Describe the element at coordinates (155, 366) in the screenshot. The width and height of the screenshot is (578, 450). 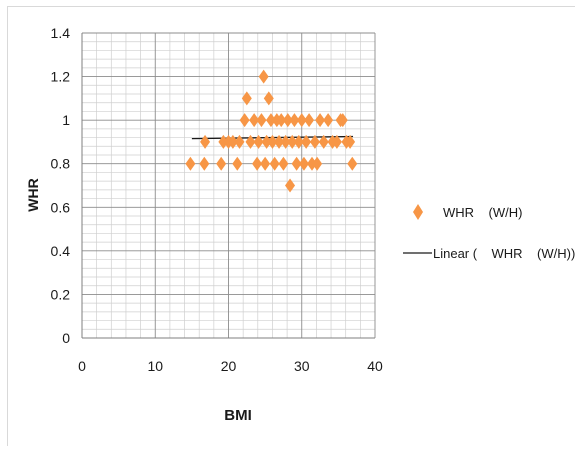
I see `x-tick-label: 10` at that location.